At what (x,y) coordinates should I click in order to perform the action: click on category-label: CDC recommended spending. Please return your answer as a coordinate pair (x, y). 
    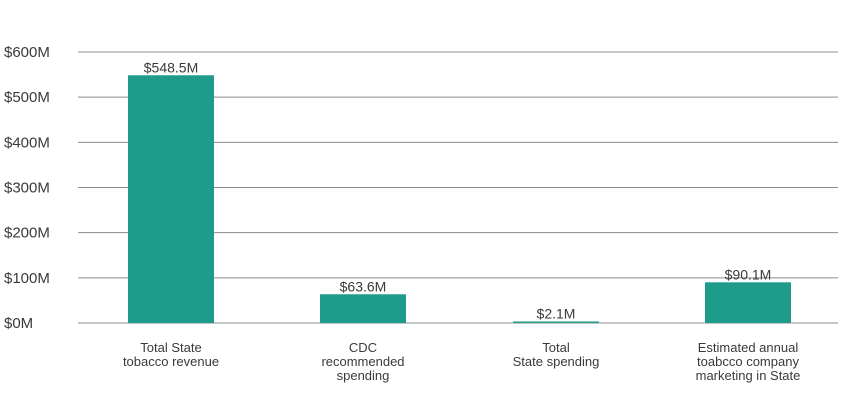
    Looking at the image, I should click on (362, 361).